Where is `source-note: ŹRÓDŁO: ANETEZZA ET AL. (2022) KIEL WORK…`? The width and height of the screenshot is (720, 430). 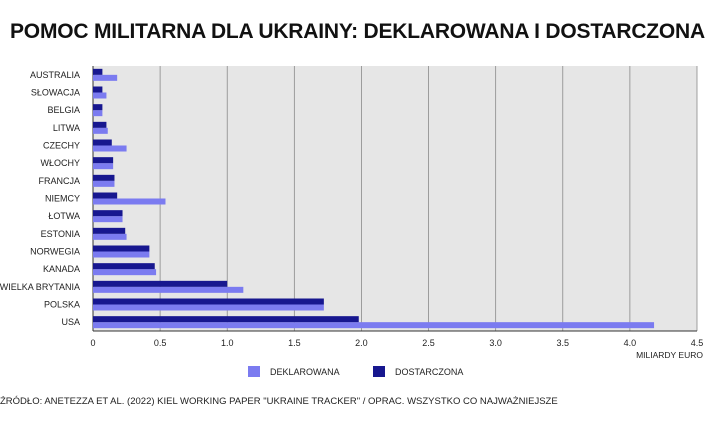 source-note: ŹRÓDŁO: ANETEZZA ET AL. (2022) KIEL WORK… is located at coordinates (279, 401).